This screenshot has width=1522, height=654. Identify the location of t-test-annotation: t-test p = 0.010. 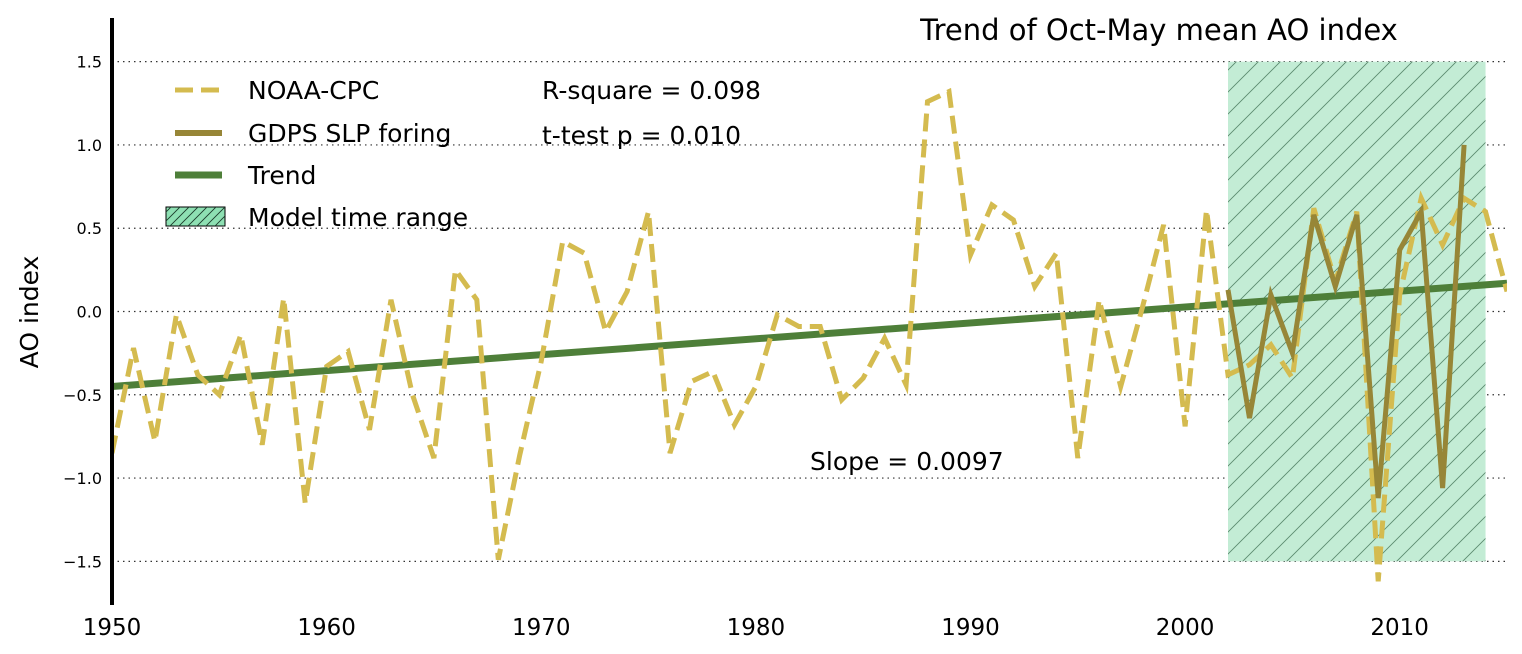
(641, 135).